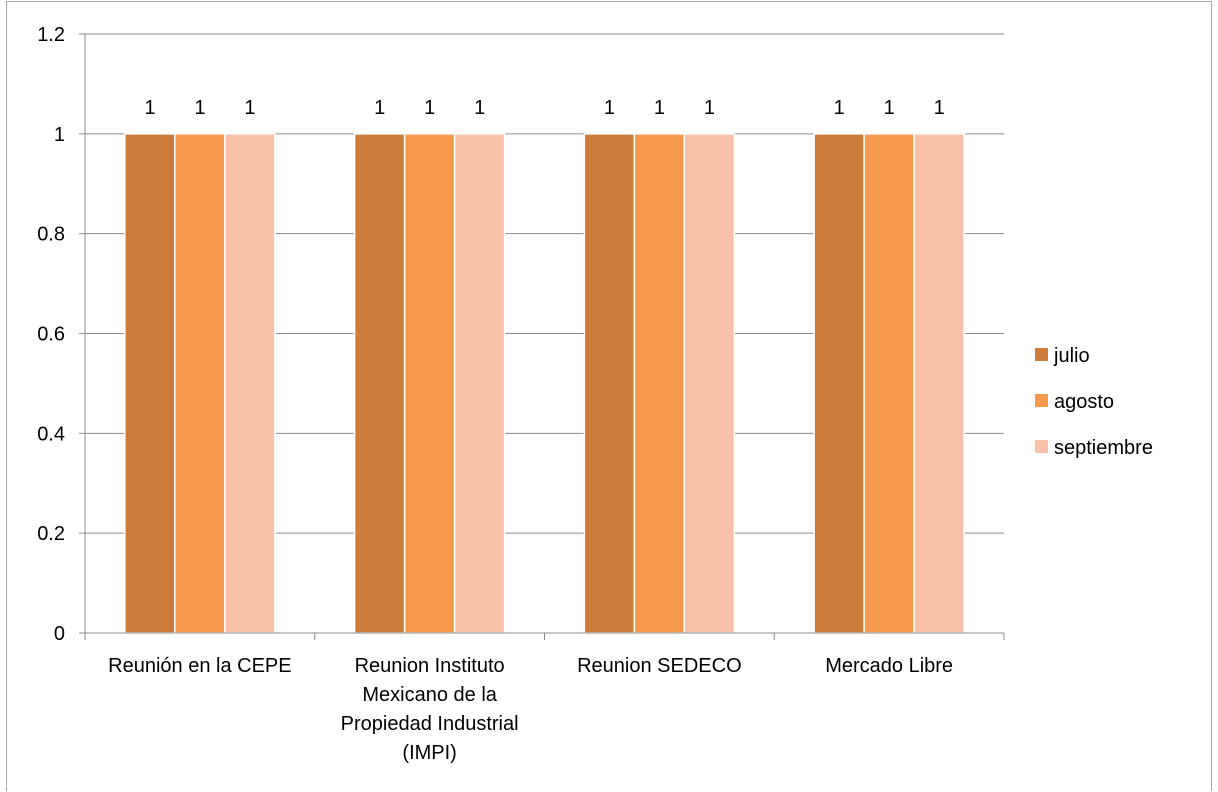 This screenshot has height=792, width=1218. I want to click on y-tick-label: 0.6, so click(51, 335).